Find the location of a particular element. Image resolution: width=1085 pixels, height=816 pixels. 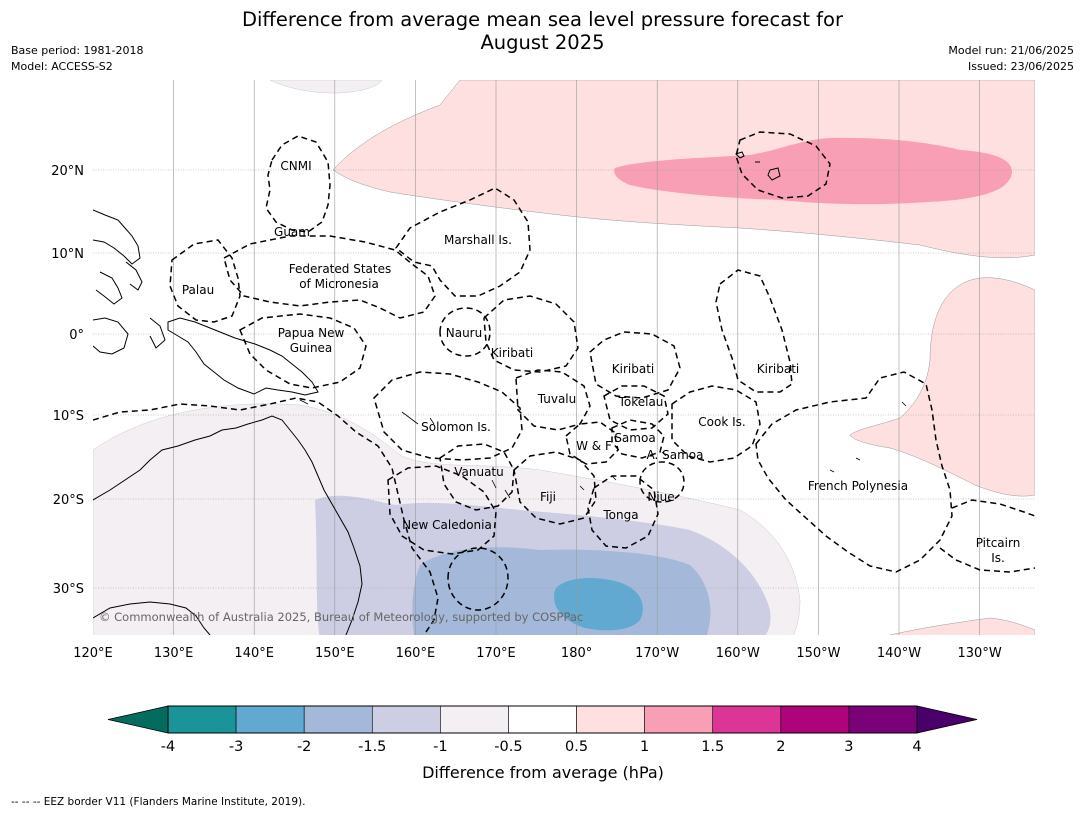

lat-label: 30°S is located at coordinates (68, 589).